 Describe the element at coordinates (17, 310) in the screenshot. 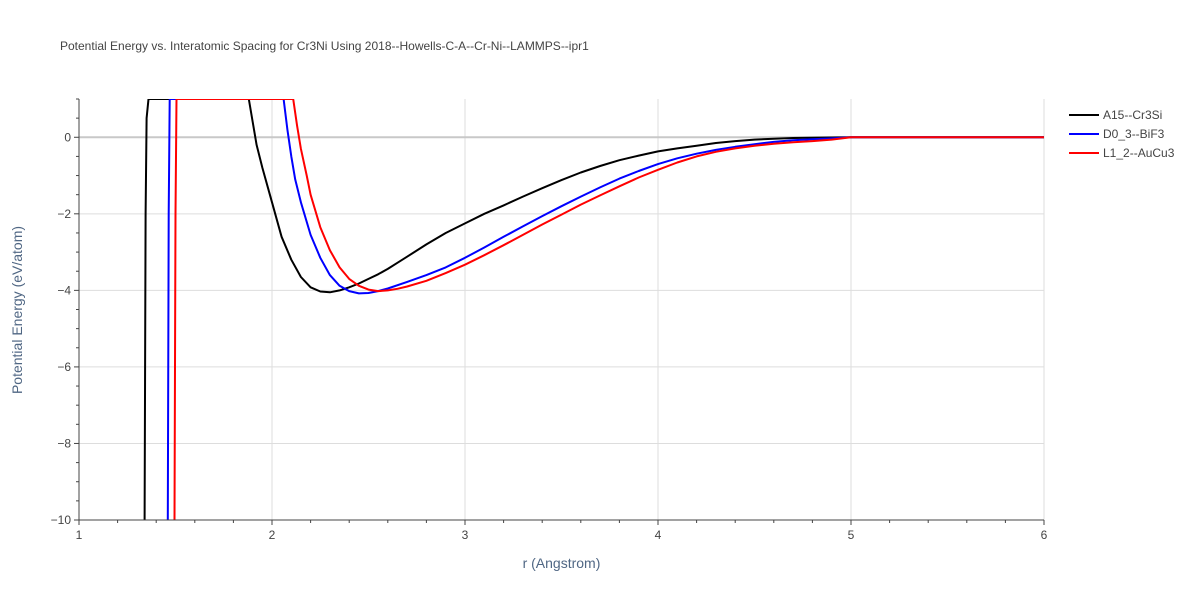

I see `y-axis-title: Potential Energy (eV/atom)` at that location.